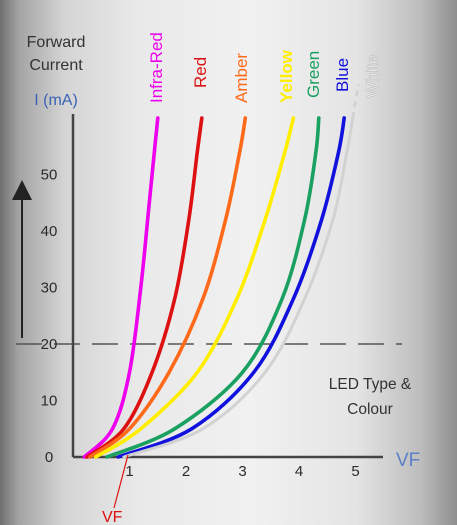 This screenshot has width=457, height=525. What do you see at coordinates (370, 384) in the screenshot?
I see `legend-title-line-1: LED Type &` at bounding box center [370, 384].